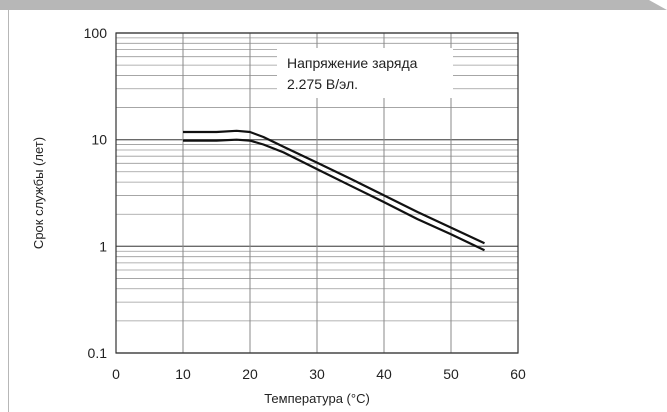  Describe the element at coordinates (96, 33) in the screenshot. I see `y-tick-label: 100` at that location.